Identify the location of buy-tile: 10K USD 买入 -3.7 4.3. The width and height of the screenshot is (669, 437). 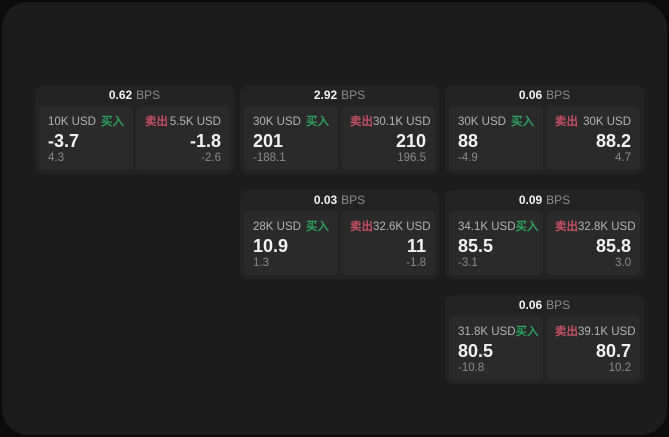
(86, 138).